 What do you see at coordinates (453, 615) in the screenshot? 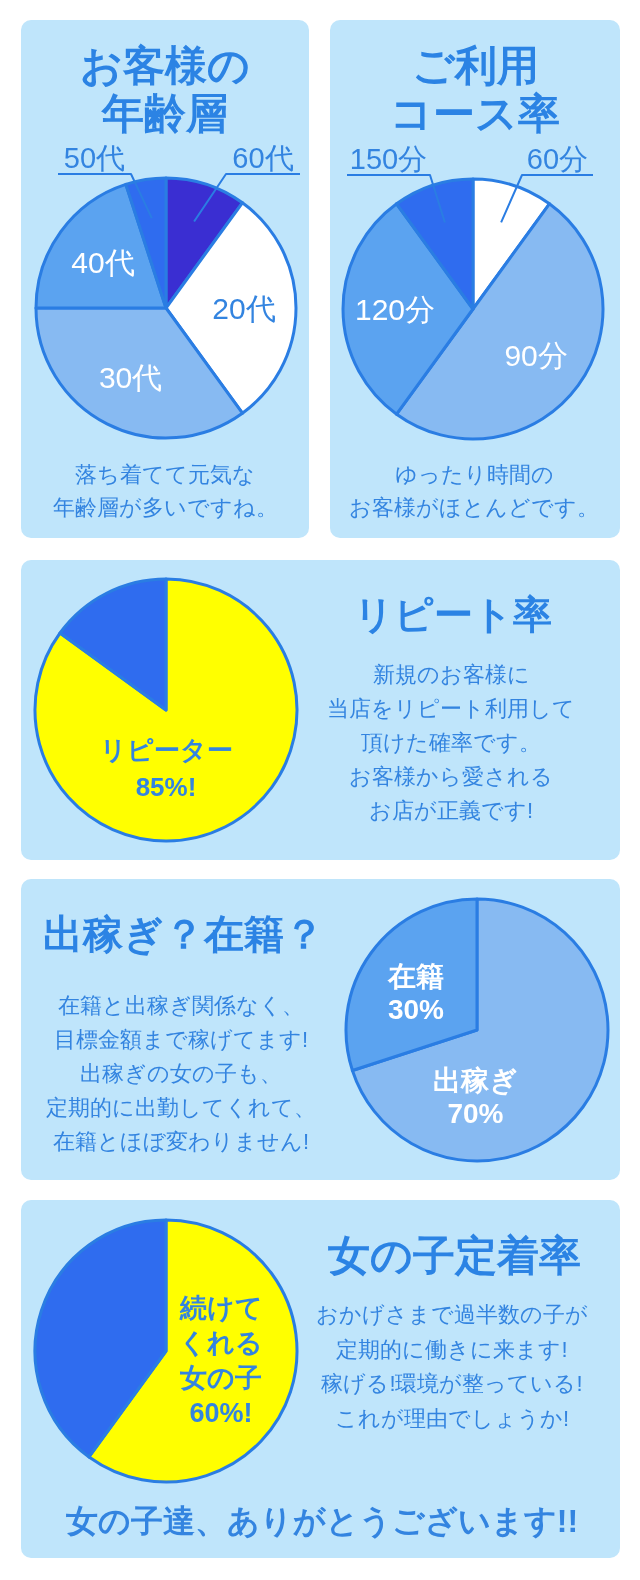
I see `title: リピート率` at bounding box center [453, 615].